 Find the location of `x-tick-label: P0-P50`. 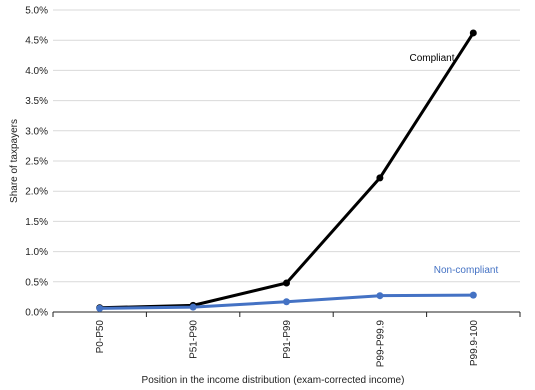

x-tick-label: P0-P50 is located at coordinates (100, 337).